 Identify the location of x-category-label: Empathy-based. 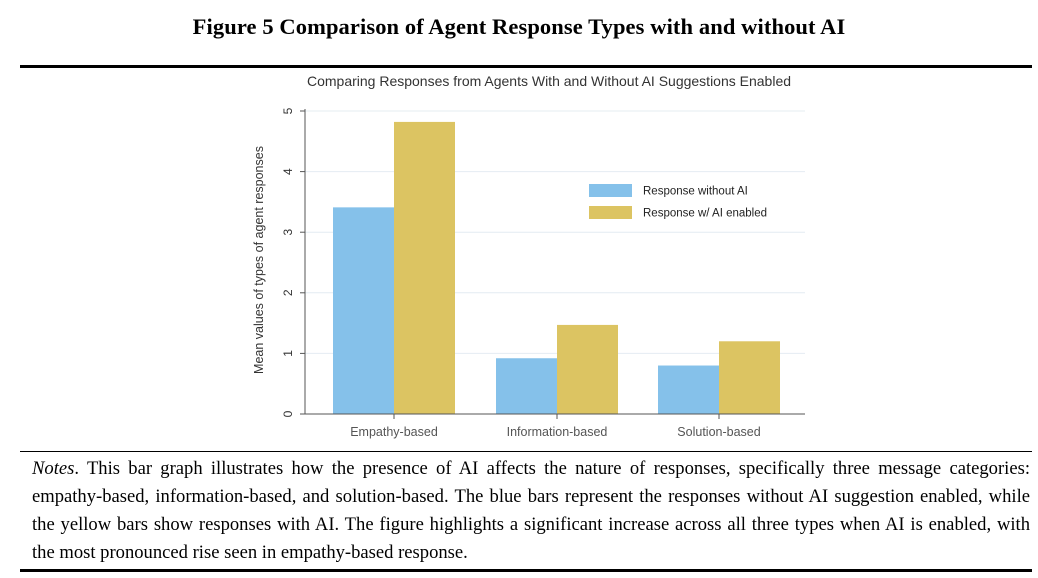
(394, 432).